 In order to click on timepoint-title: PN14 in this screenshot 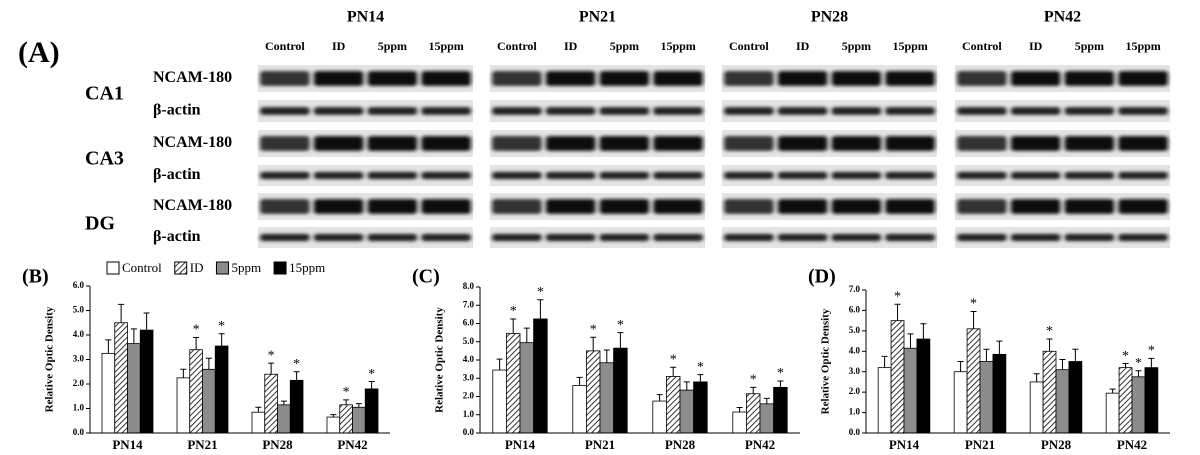, I will do `click(365, 17)`.